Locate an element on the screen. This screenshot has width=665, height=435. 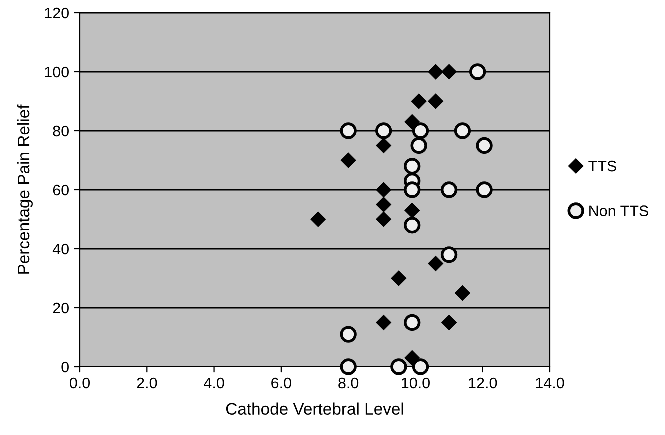
x-tick-label: 12.0 is located at coordinates (483, 383).